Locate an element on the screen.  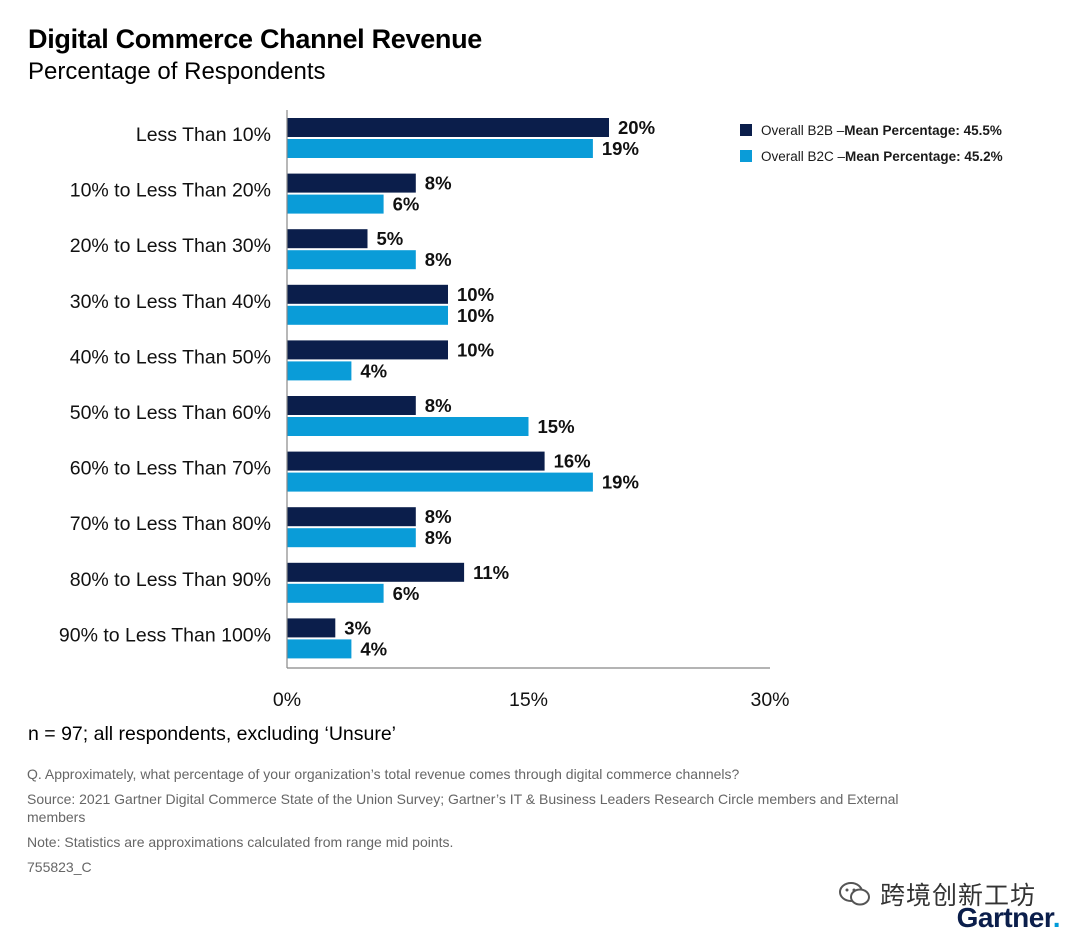
gartner-logo: Gartner. is located at coordinates (1008, 918).